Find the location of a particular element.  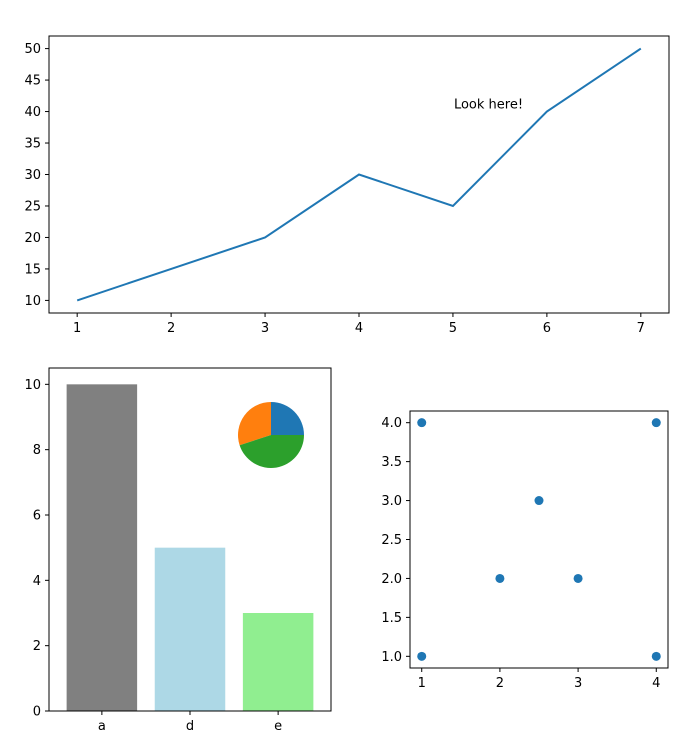

y-tick-label: 8 is located at coordinates (37, 450).